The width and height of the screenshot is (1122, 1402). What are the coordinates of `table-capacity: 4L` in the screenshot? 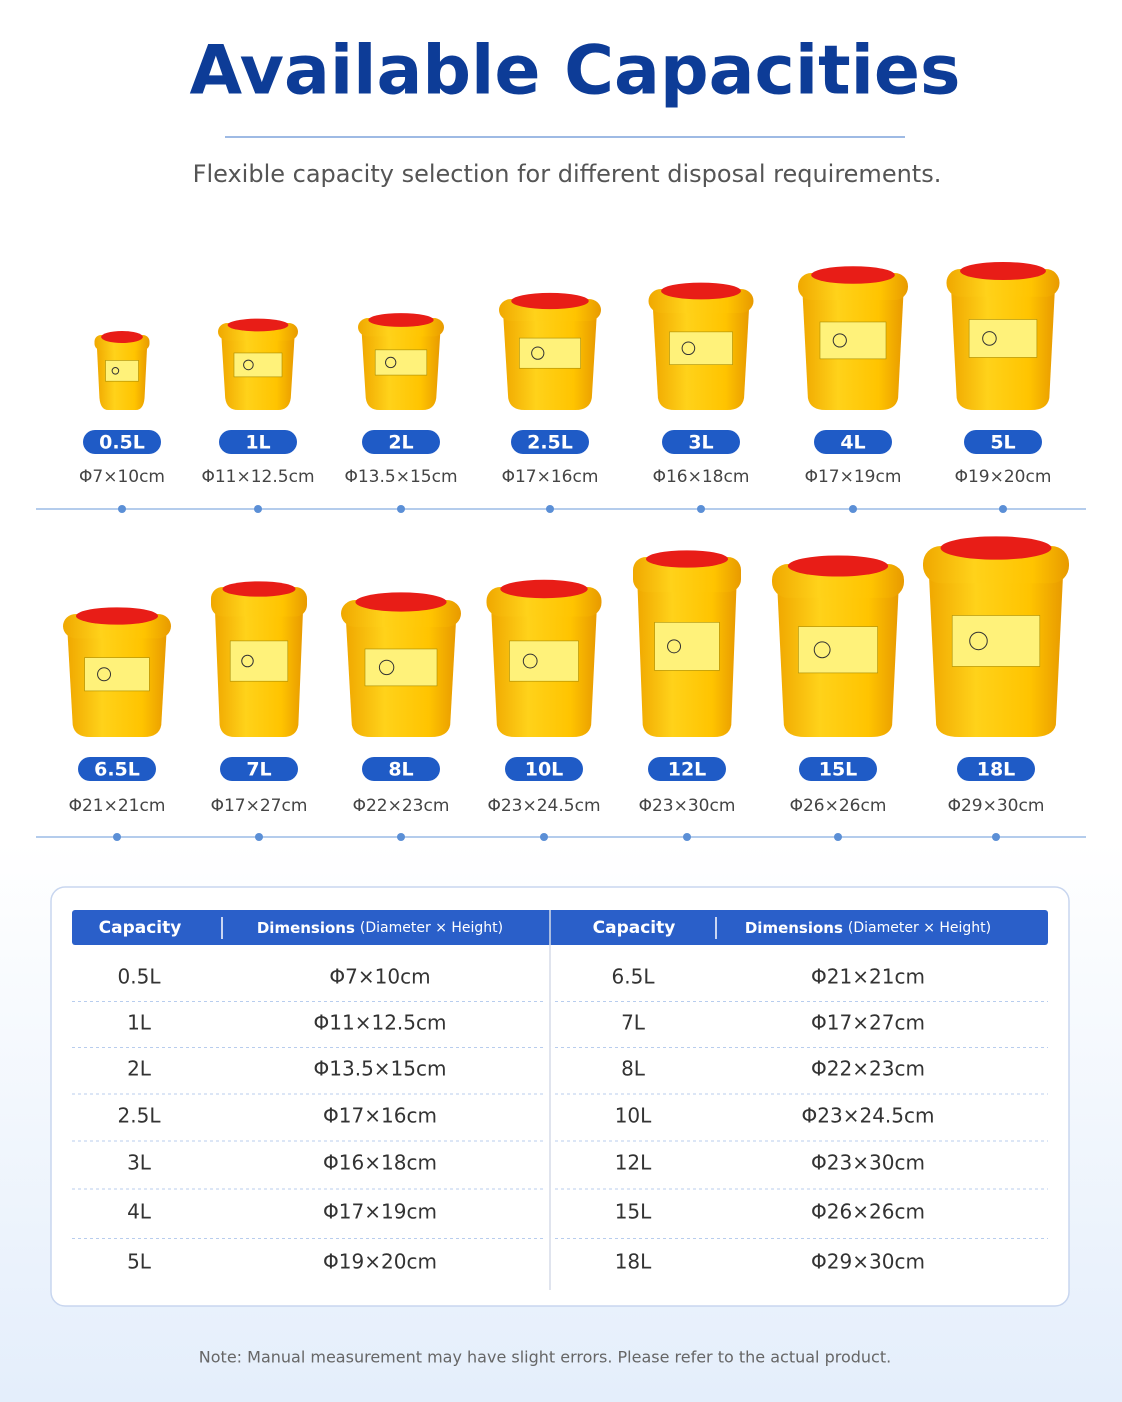 It's located at (139, 1212).